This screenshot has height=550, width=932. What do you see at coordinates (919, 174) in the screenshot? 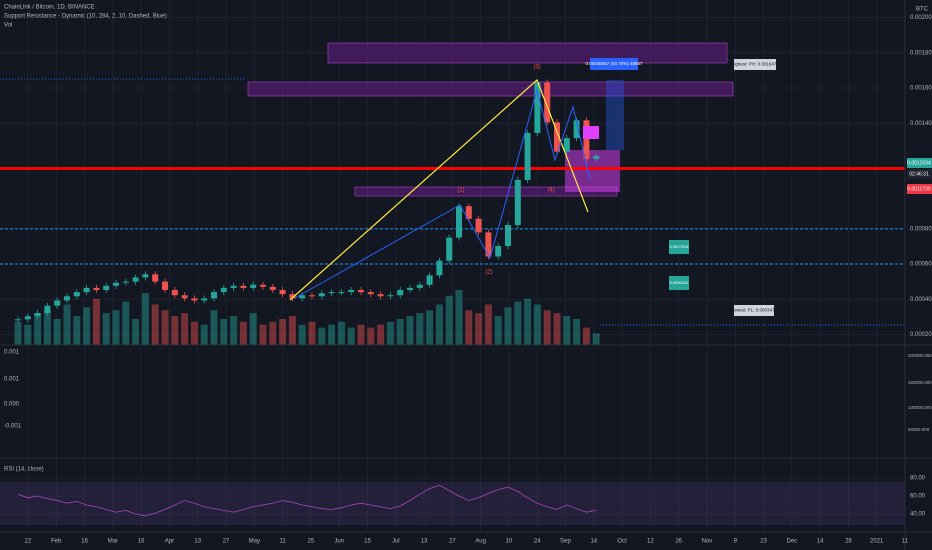
I see `countdown-badge` at bounding box center [919, 174].